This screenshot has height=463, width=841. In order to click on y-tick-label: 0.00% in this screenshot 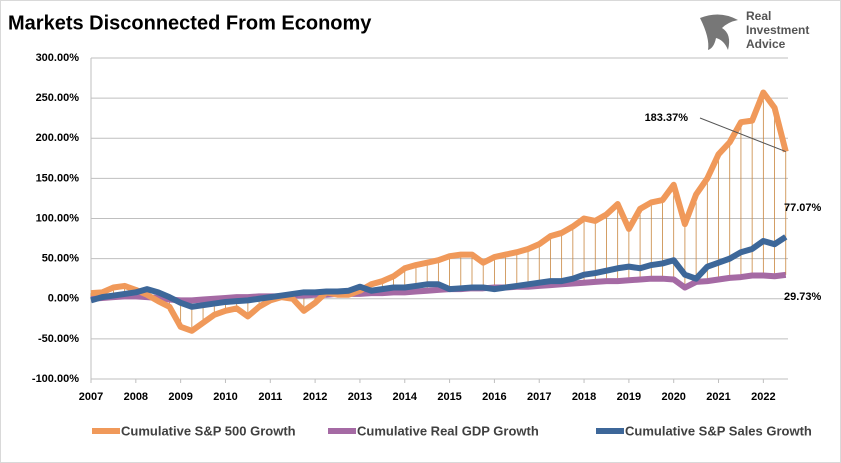, I will do `click(63, 299)`.